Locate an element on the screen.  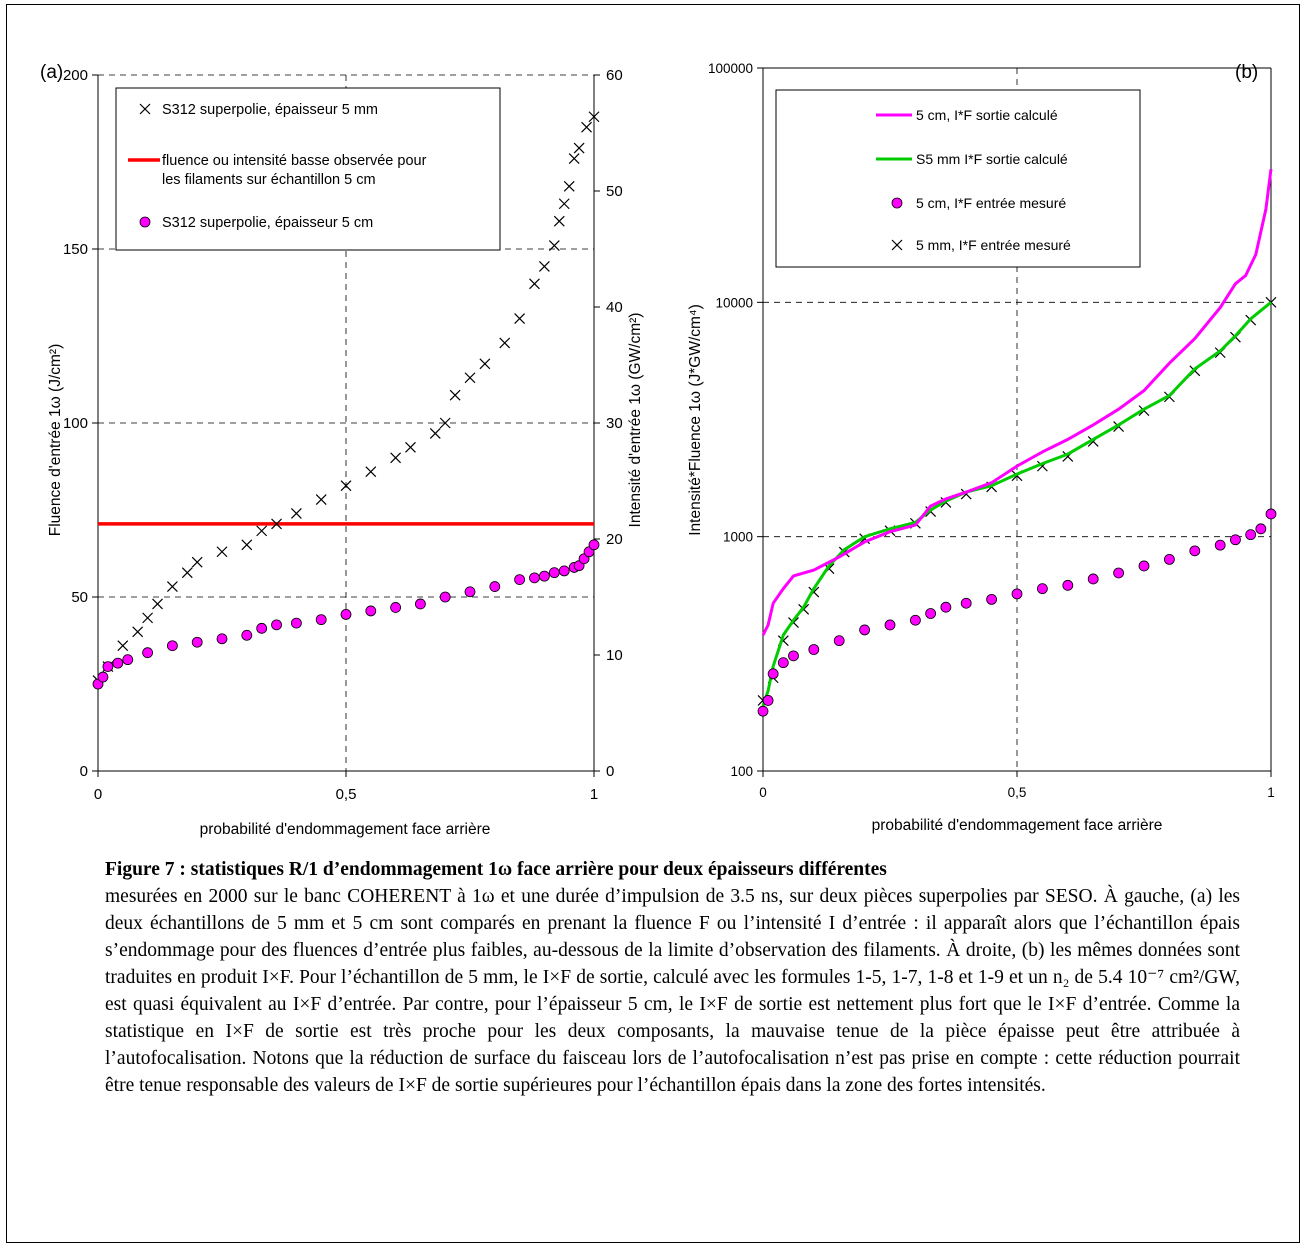
tick-label-a-y: 100 is located at coordinates (75, 423).